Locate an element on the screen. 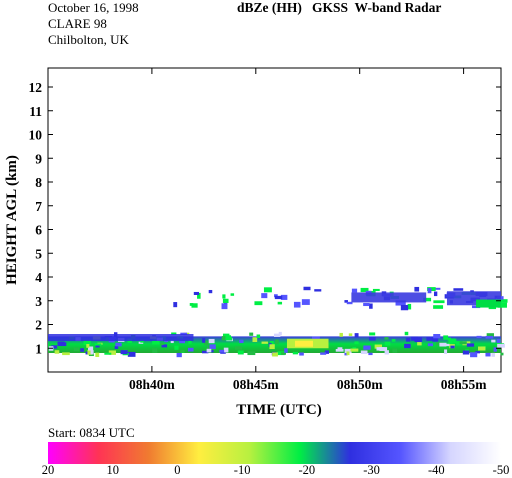 This screenshot has height=478, width=512. y-tick-label: 1 is located at coordinates (38, 348).